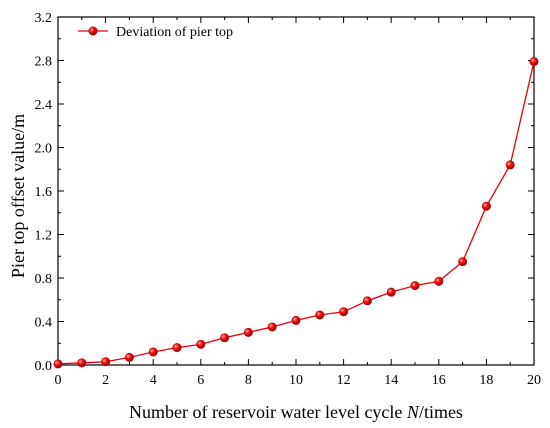  Describe the element at coordinates (44, 149) in the screenshot. I see `y-tick-label: 2.0` at that location.